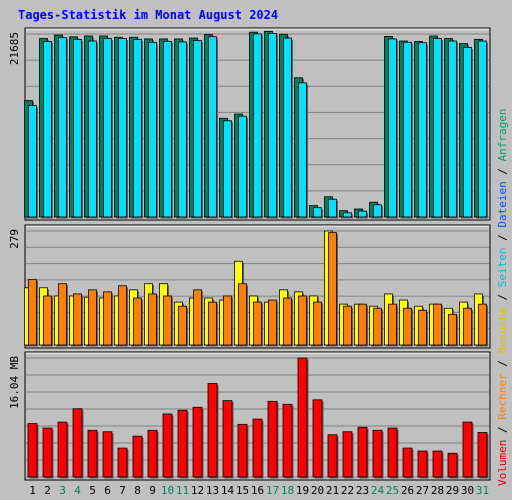 Image resolution: width=512 pixels, height=500 pixels. What do you see at coordinates (287, 490) in the screenshot?
I see `day-label-18: 18` at bounding box center [287, 490].